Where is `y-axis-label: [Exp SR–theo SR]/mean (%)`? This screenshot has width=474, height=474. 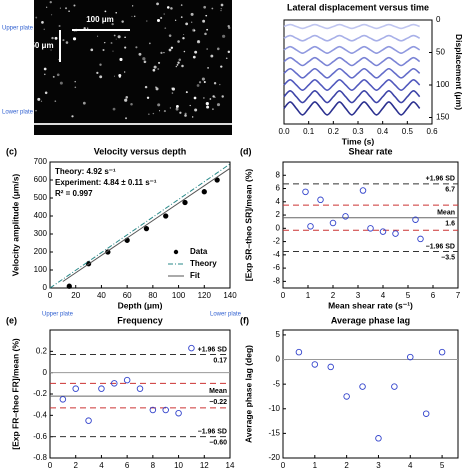 y-axis-label: [Exp SR–theo SR]/mean (%) is located at coordinates (248, 225).